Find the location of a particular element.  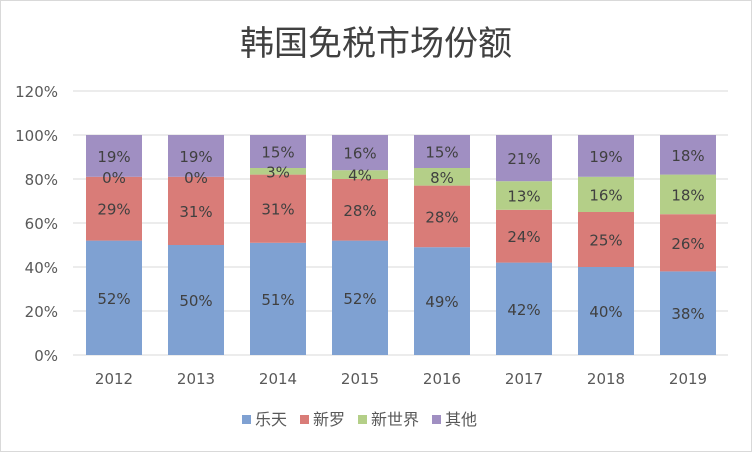

data-label: 51% is located at coordinates (277, 300).